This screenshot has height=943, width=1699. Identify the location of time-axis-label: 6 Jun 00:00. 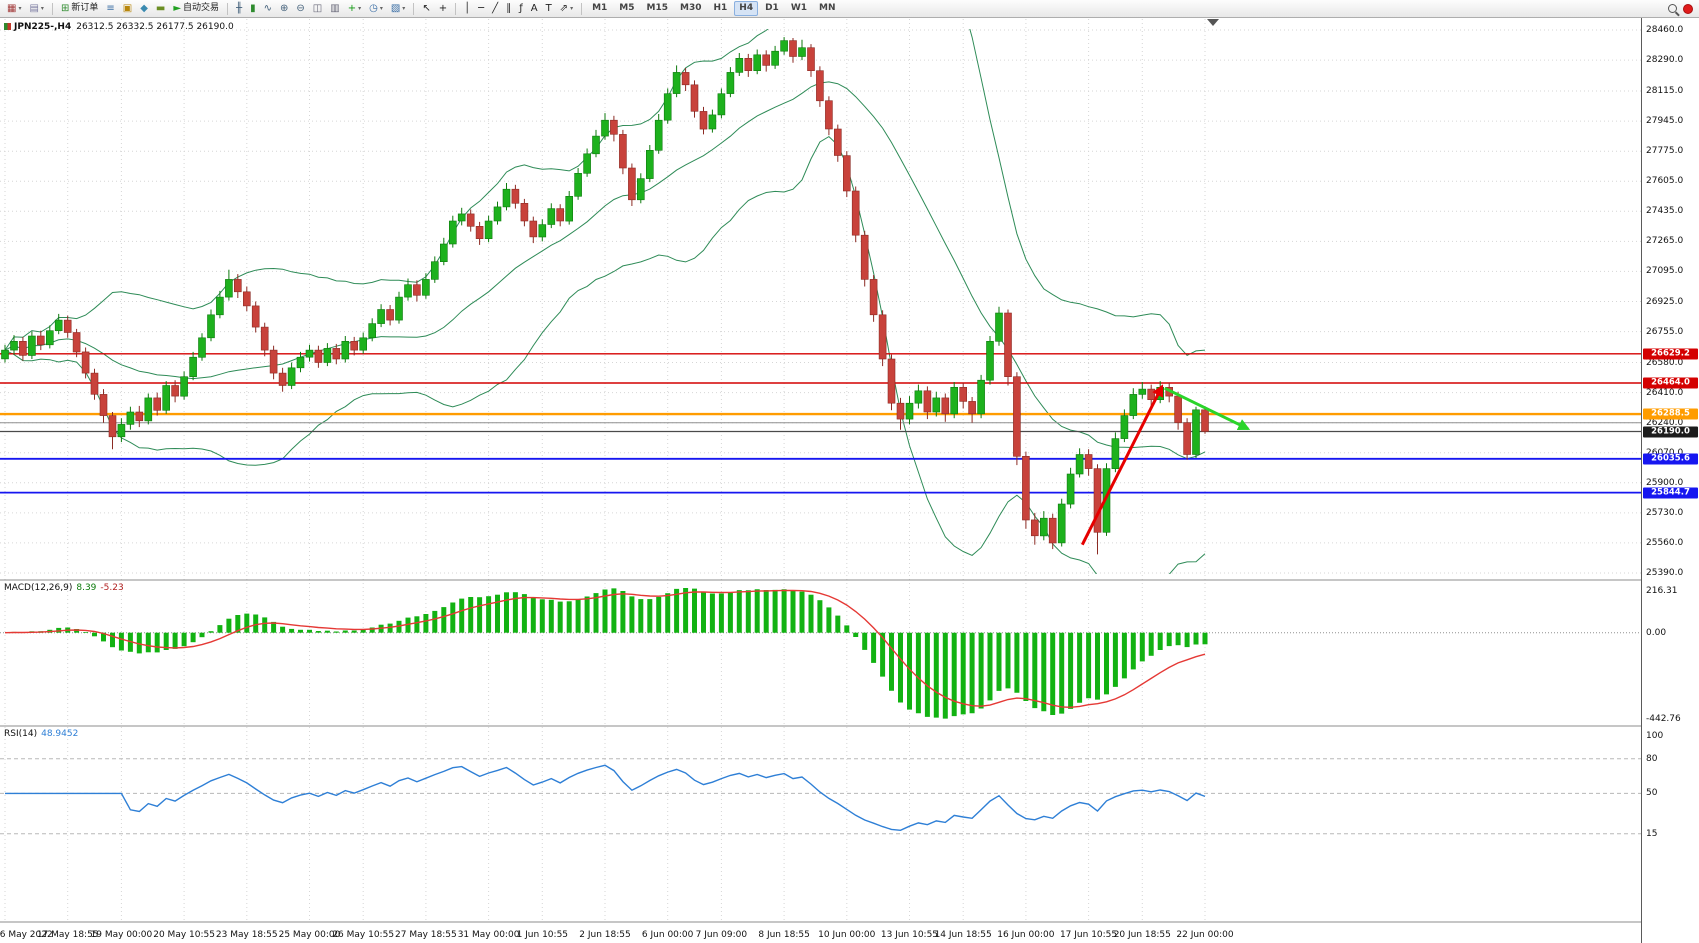
(667, 935).